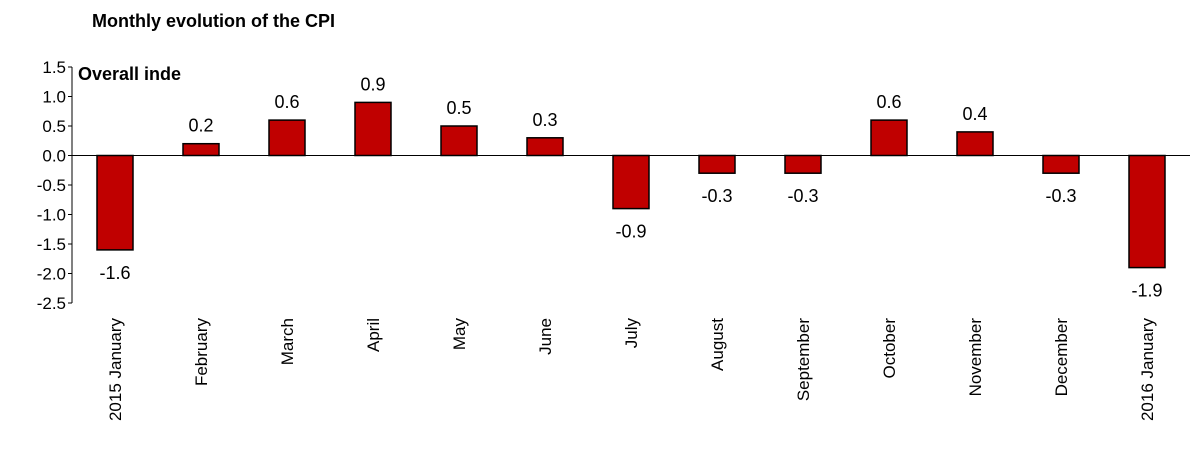 Image resolution: width=1194 pixels, height=453 pixels. I want to click on x-tick-label: 2016 January, so click(1147, 370).